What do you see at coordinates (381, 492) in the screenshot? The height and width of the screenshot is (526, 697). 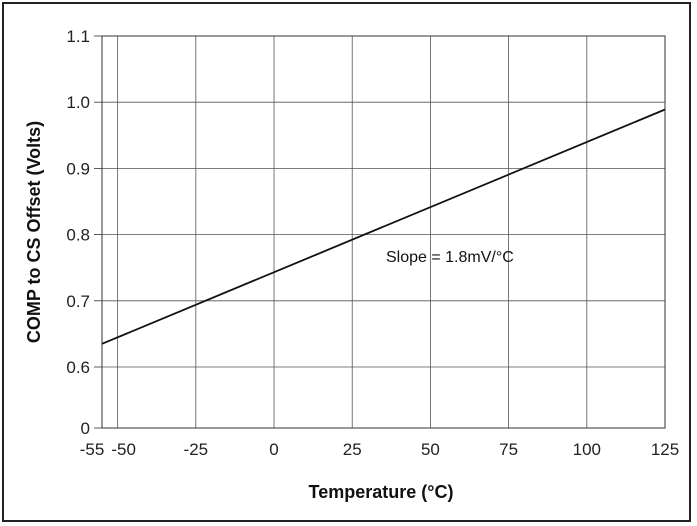 I see `x-axis-label: Temperature (°C)` at bounding box center [381, 492].